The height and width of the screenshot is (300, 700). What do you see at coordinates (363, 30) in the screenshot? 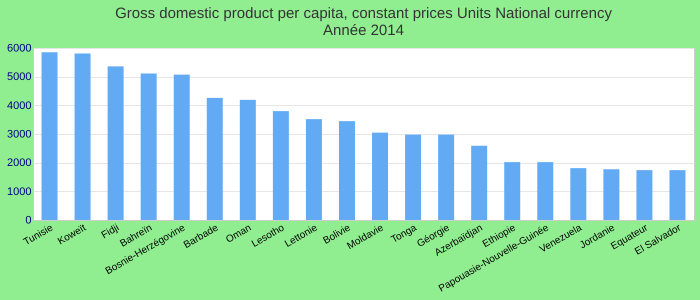
I see `text: Année 2014` at bounding box center [363, 30].